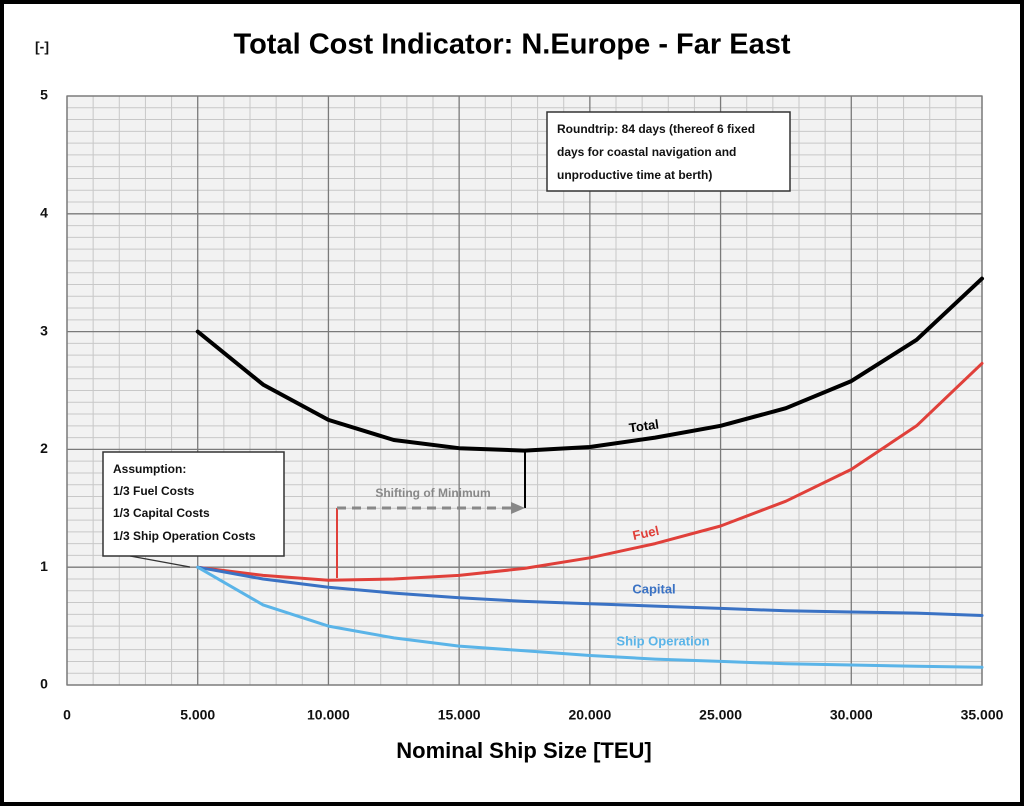 The height and width of the screenshot is (806, 1024). What do you see at coordinates (44, 213) in the screenshot?
I see `y-tick-label: 4` at bounding box center [44, 213].